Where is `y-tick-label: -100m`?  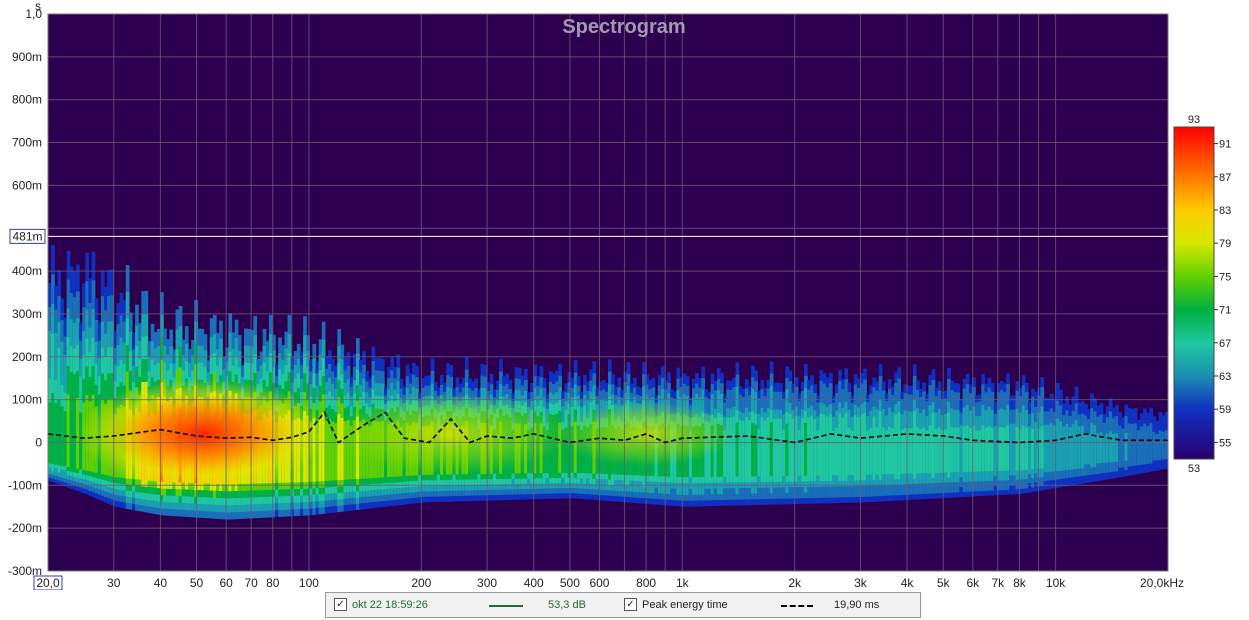
y-tick-label: -100m is located at coordinates (25, 485).